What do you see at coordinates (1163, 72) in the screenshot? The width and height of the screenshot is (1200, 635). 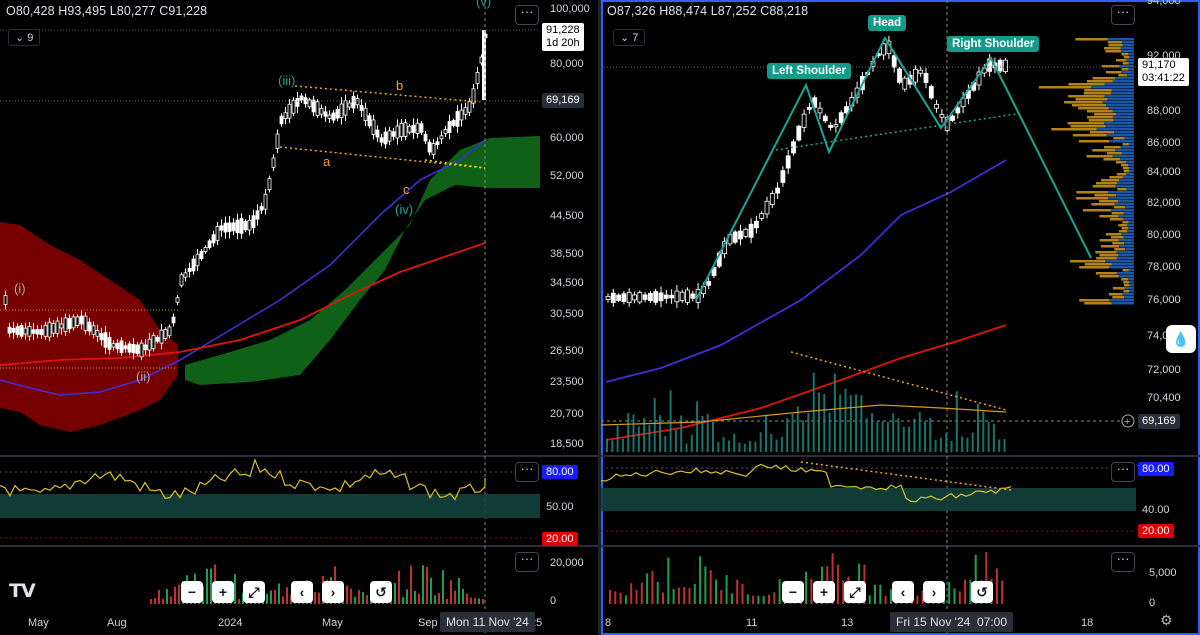 I see `right-last-price-tag: 91,170 03:41:22` at bounding box center [1163, 72].